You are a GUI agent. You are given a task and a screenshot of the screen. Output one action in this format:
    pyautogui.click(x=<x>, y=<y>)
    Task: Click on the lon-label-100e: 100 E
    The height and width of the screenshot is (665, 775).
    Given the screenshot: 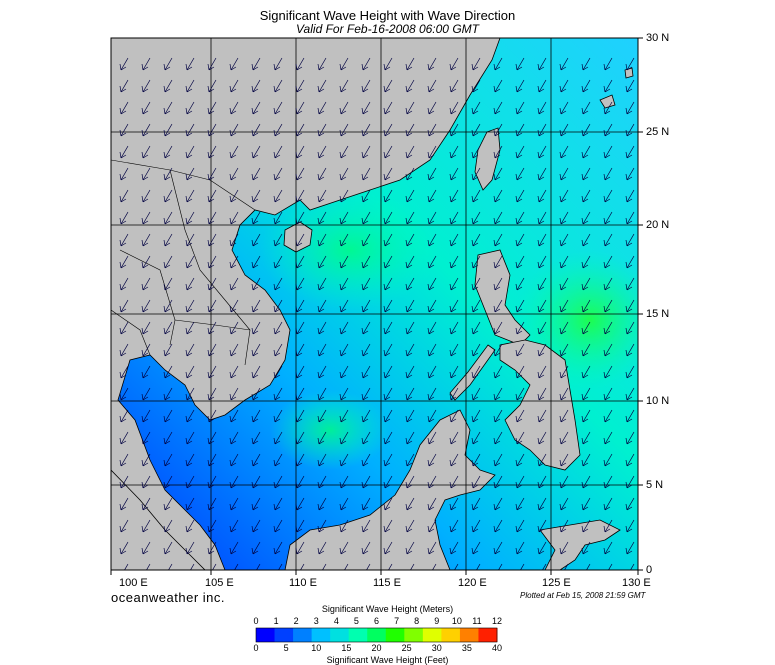 What is the action you would take?
    pyautogui.click(x=133, y=583)
    